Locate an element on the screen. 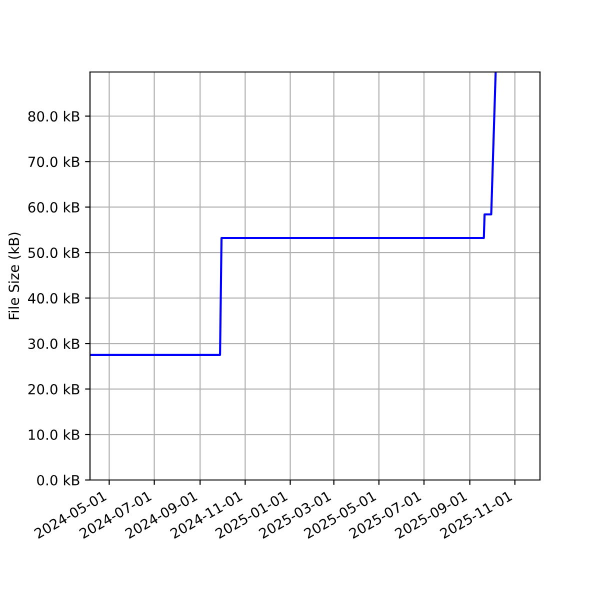 The width and height of the screenshot is (600, 600). y-tick-label: 80.0 kB is located at coordinates (54, 116).